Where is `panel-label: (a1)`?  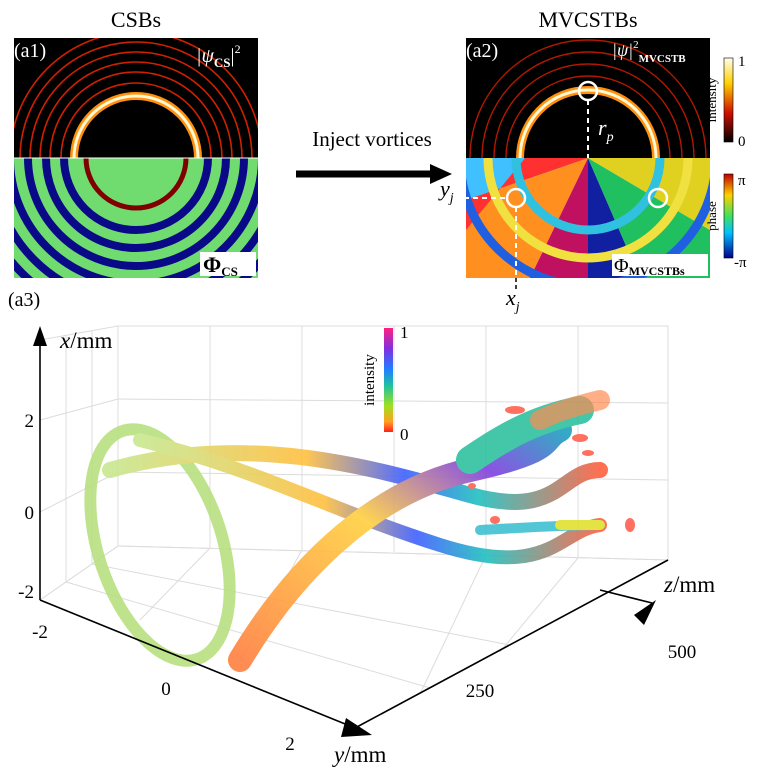 panel-label: (a1) is located at coordinates (30, 51).